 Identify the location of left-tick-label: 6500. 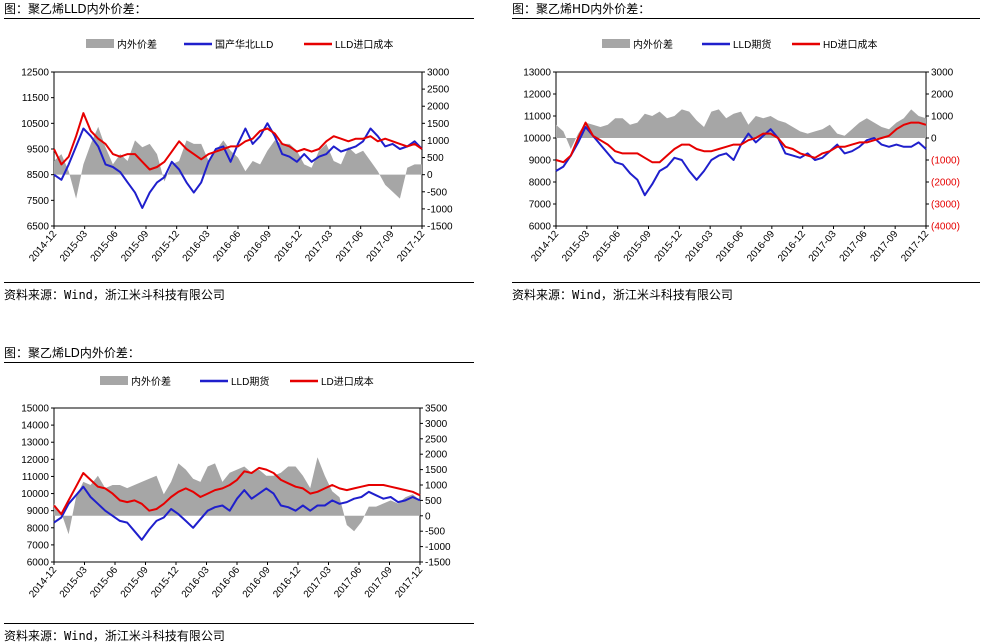
(38, 227).